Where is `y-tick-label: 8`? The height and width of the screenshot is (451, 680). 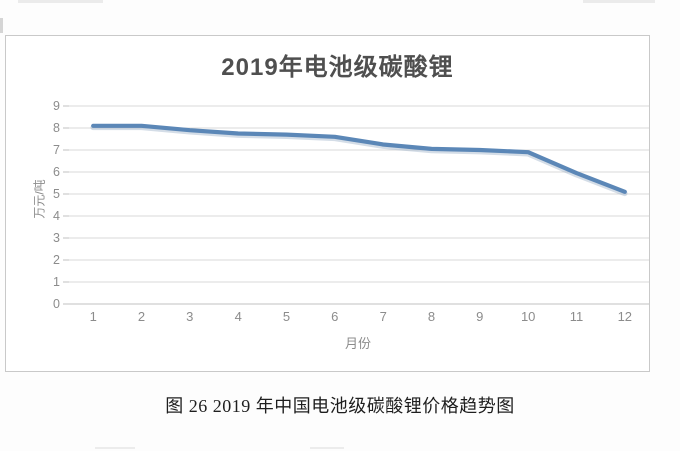 y-tick-label: 8 is located at coordinates (56, 128).